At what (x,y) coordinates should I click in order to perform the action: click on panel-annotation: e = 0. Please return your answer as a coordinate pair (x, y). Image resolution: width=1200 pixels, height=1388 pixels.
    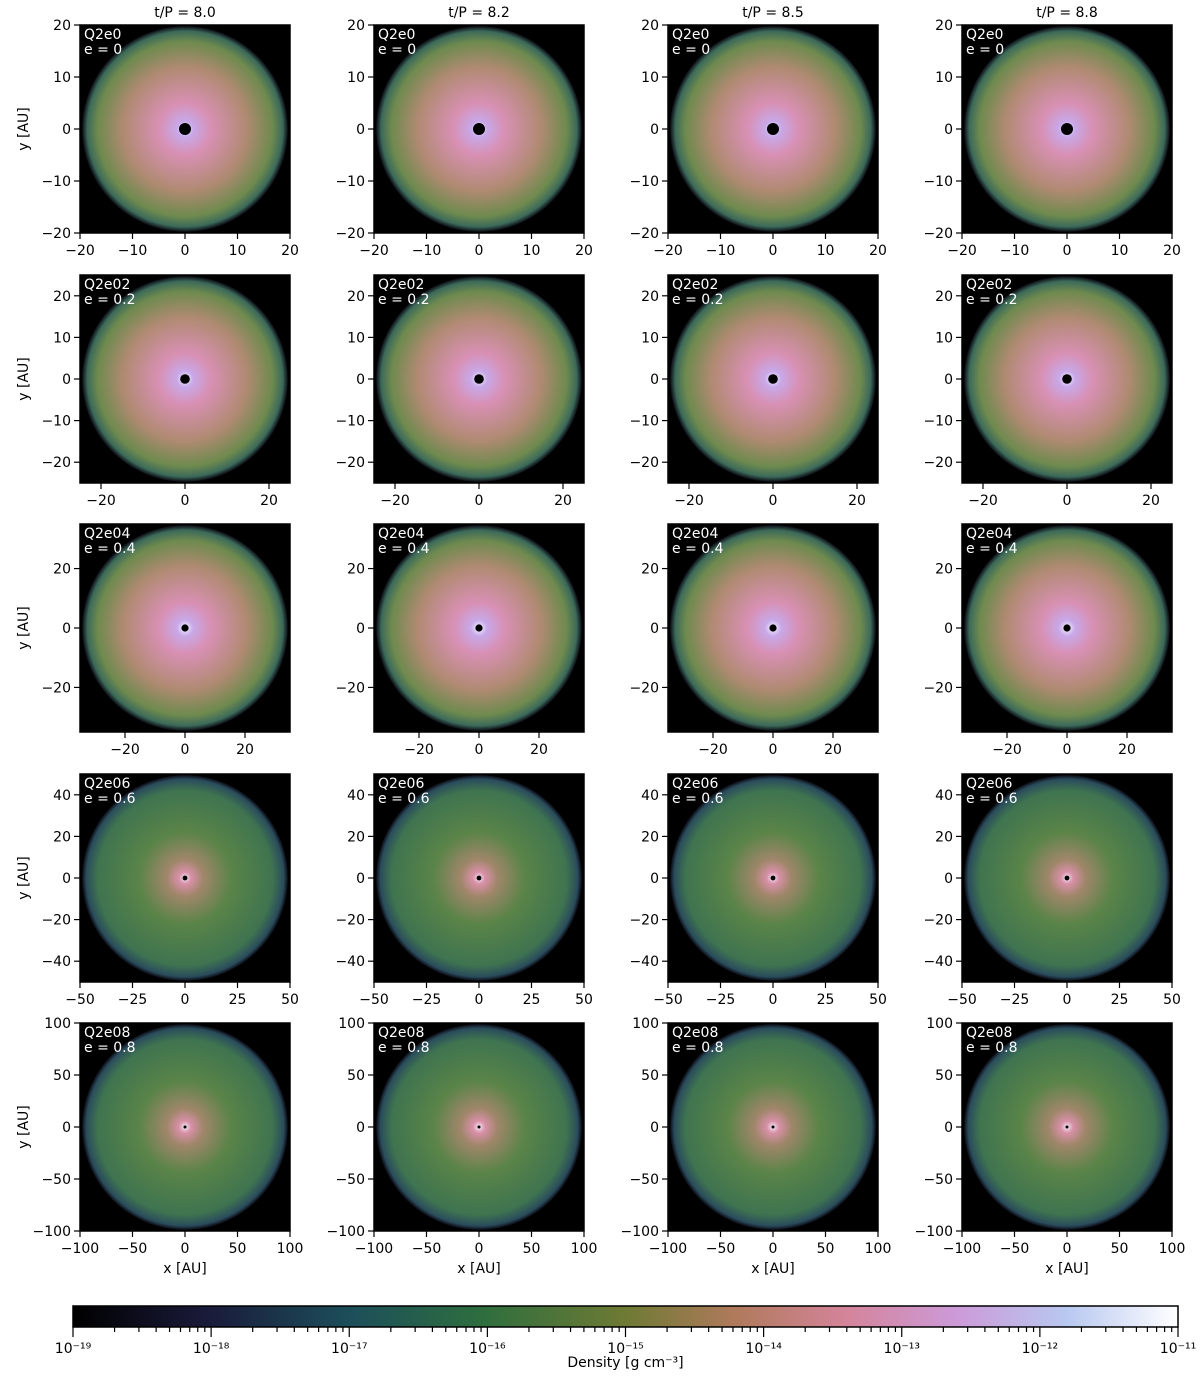
    Looking at the image, I should click on (103, 50).